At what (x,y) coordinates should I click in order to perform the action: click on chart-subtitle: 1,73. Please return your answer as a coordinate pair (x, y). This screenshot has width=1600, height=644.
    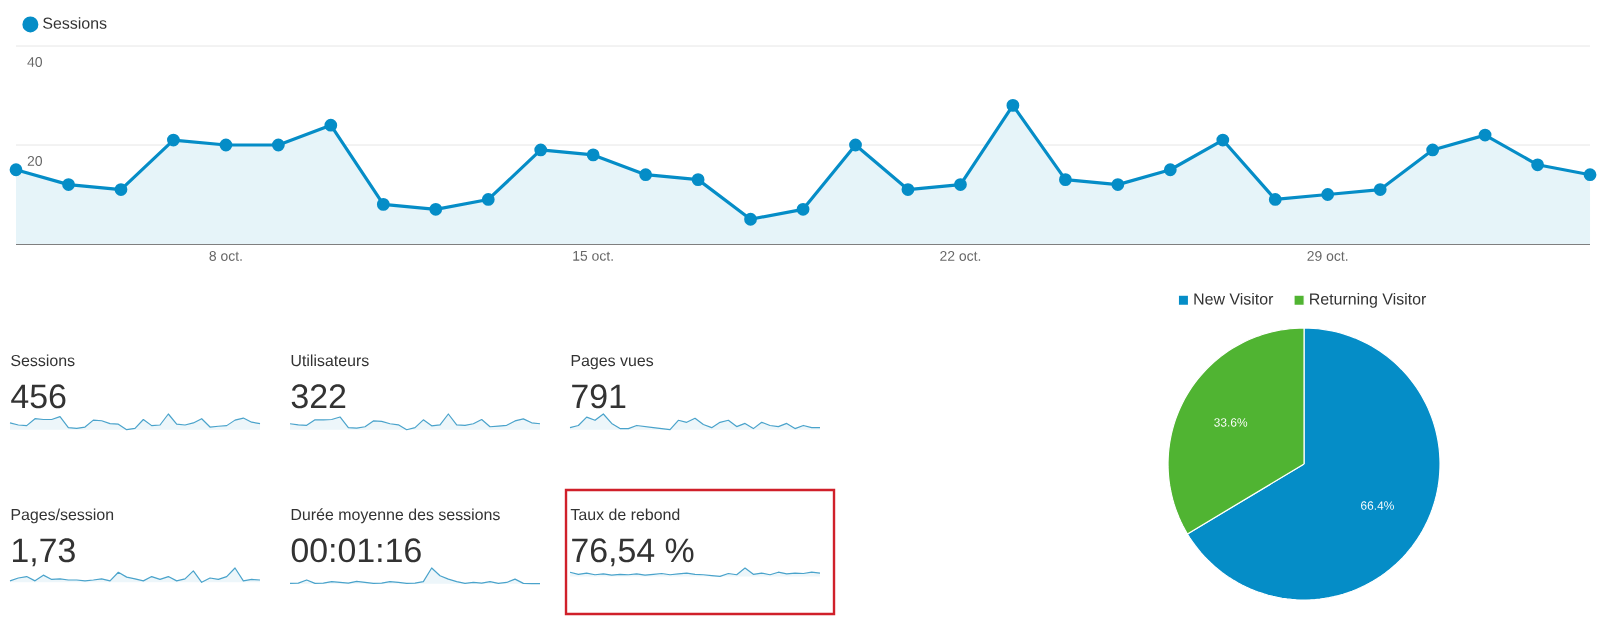
    Looking at the image, I should click on (44, 552).